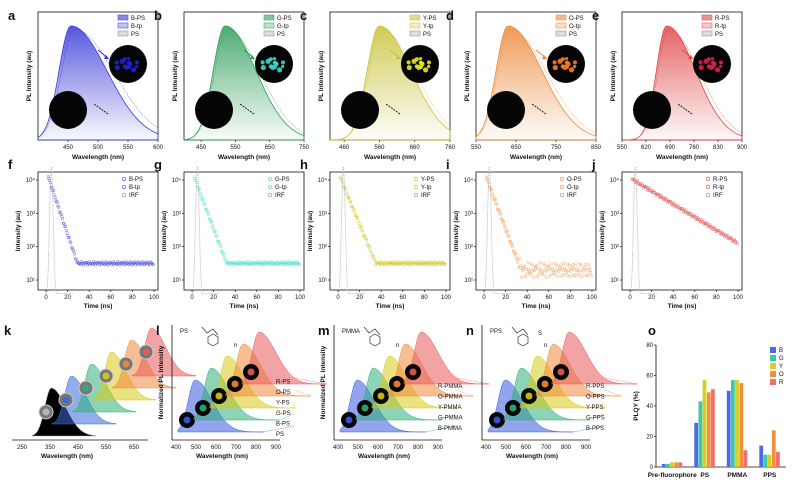  Describe the element at coordinates (540, 334) in the screenshot. I see `panel-n-sulfur-label: S` at that location.